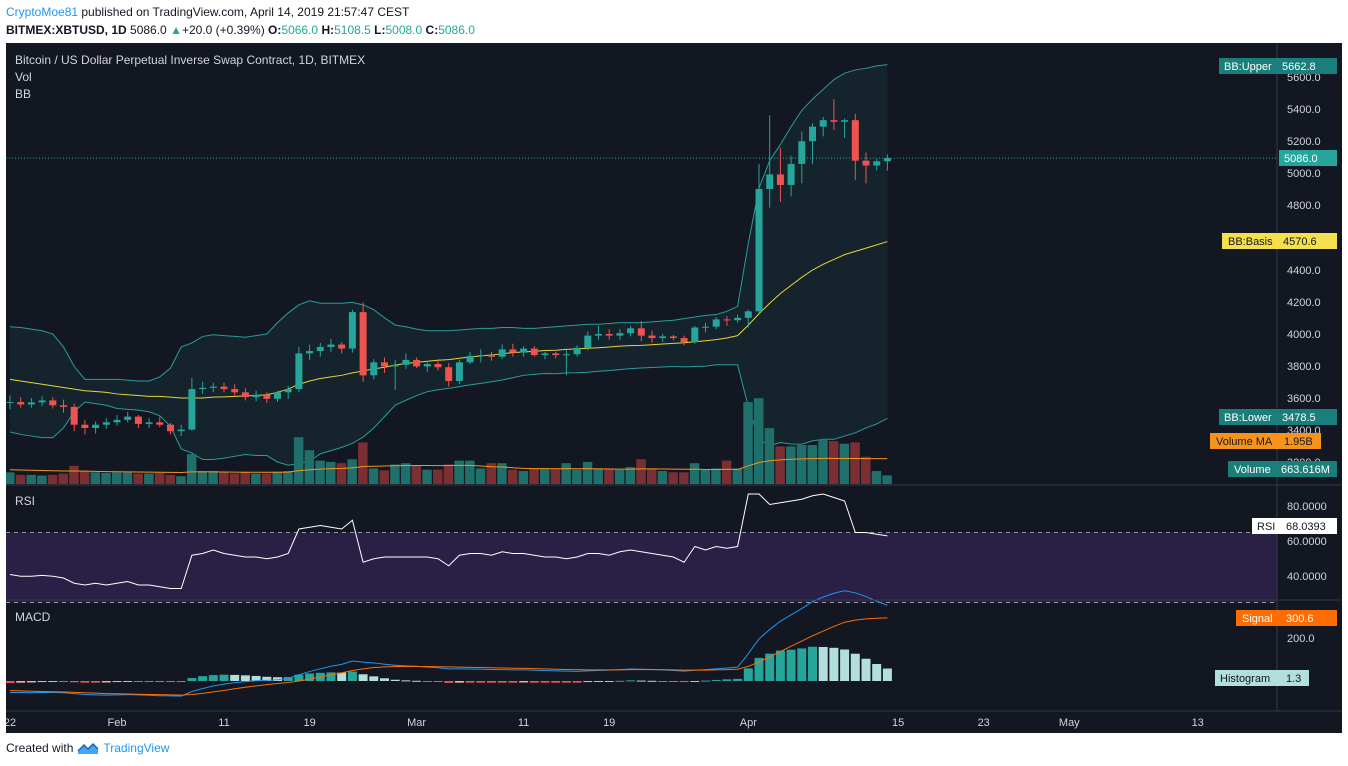  Describe the element at coordinates (136, 748) in the screenshot. I see `tradingview-link: TradingView` at that location.